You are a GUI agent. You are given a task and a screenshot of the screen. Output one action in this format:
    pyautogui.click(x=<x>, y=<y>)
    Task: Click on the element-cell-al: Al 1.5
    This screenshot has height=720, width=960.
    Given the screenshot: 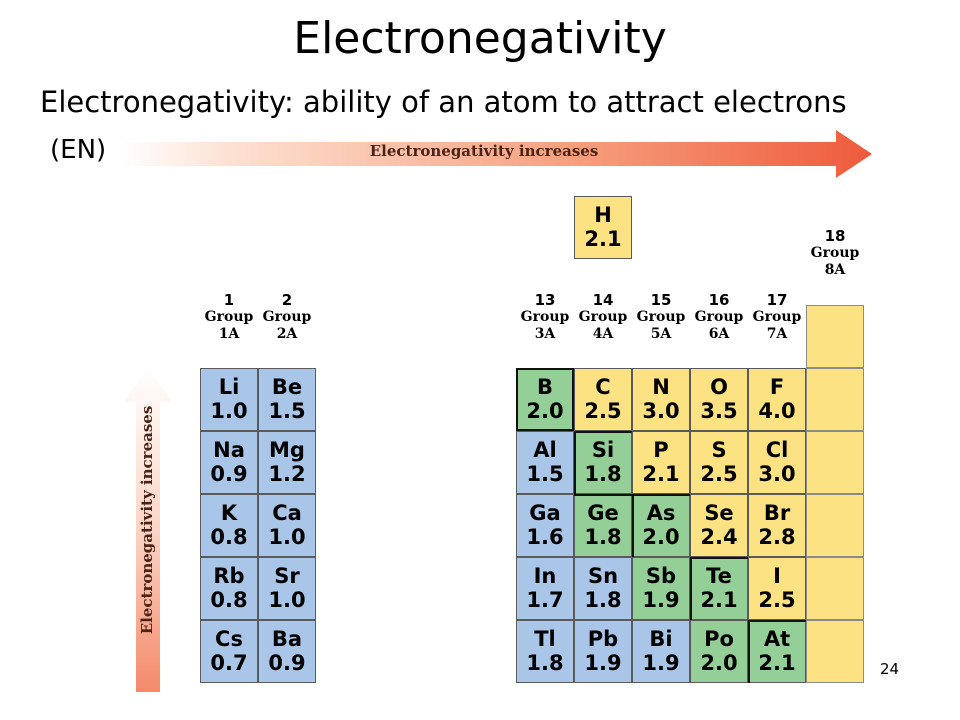 What is the action you would take?
    pyautogui.click(x=545, y=462)
    